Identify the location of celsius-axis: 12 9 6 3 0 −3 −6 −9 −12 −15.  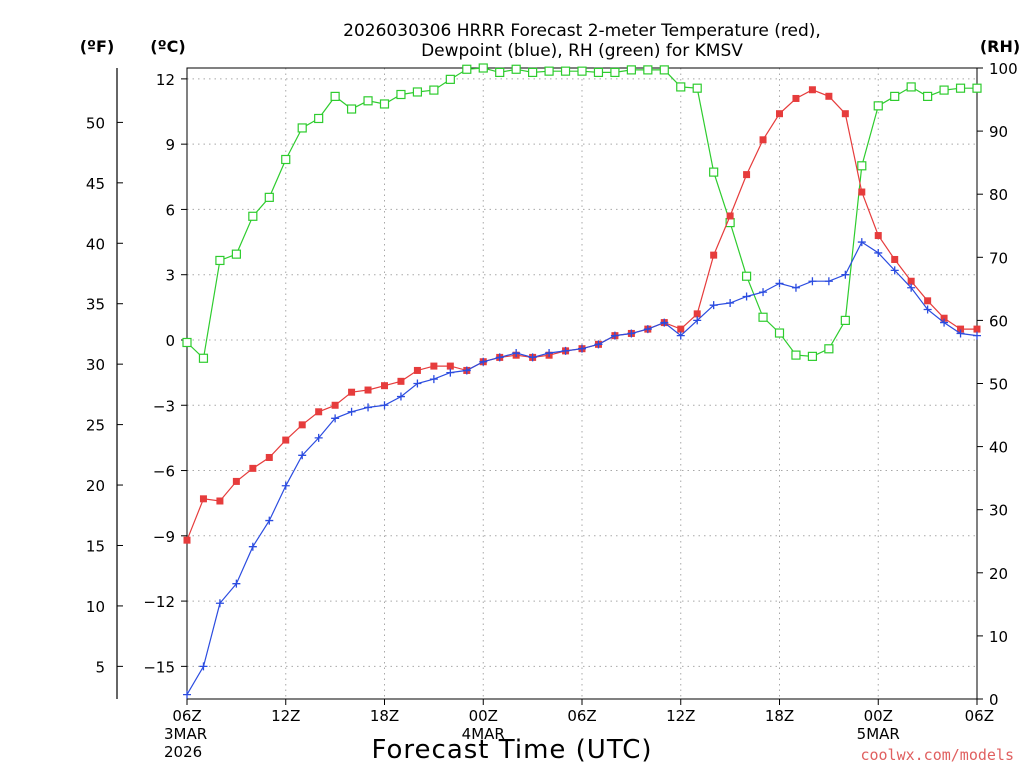
(165, 373).